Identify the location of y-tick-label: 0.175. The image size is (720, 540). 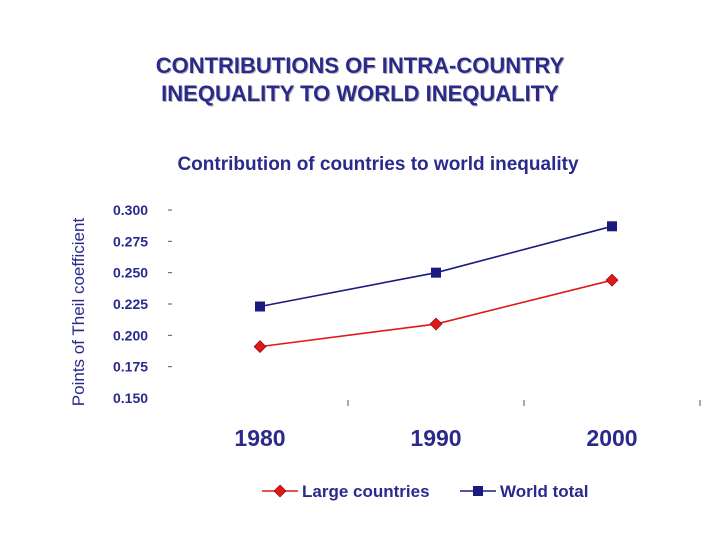
(130, 367).